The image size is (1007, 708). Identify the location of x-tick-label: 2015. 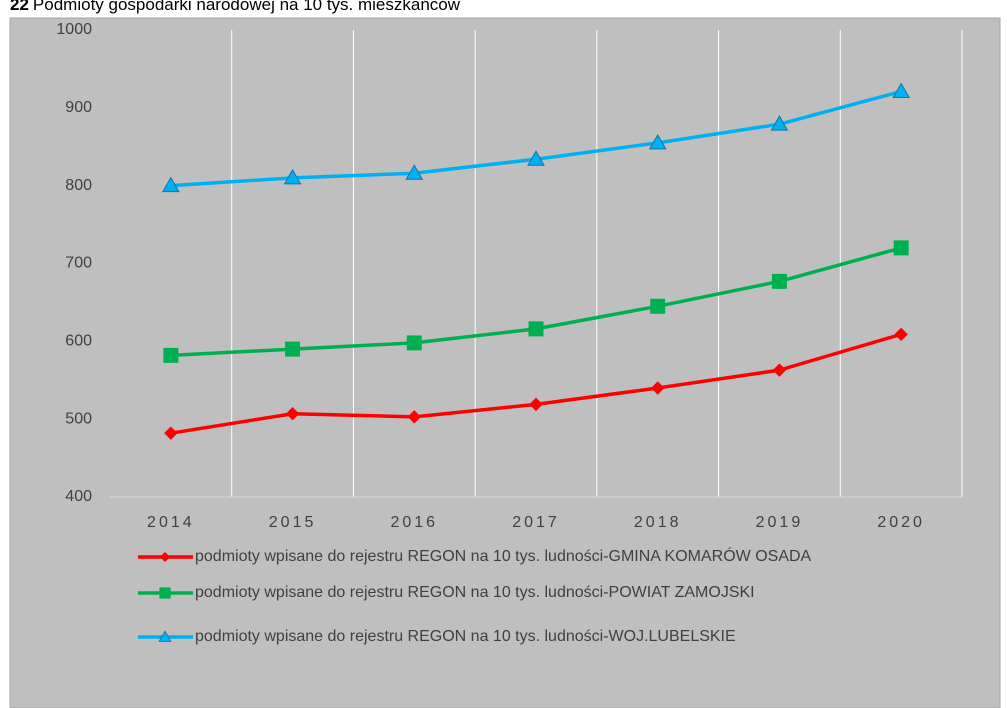
(293, 522).